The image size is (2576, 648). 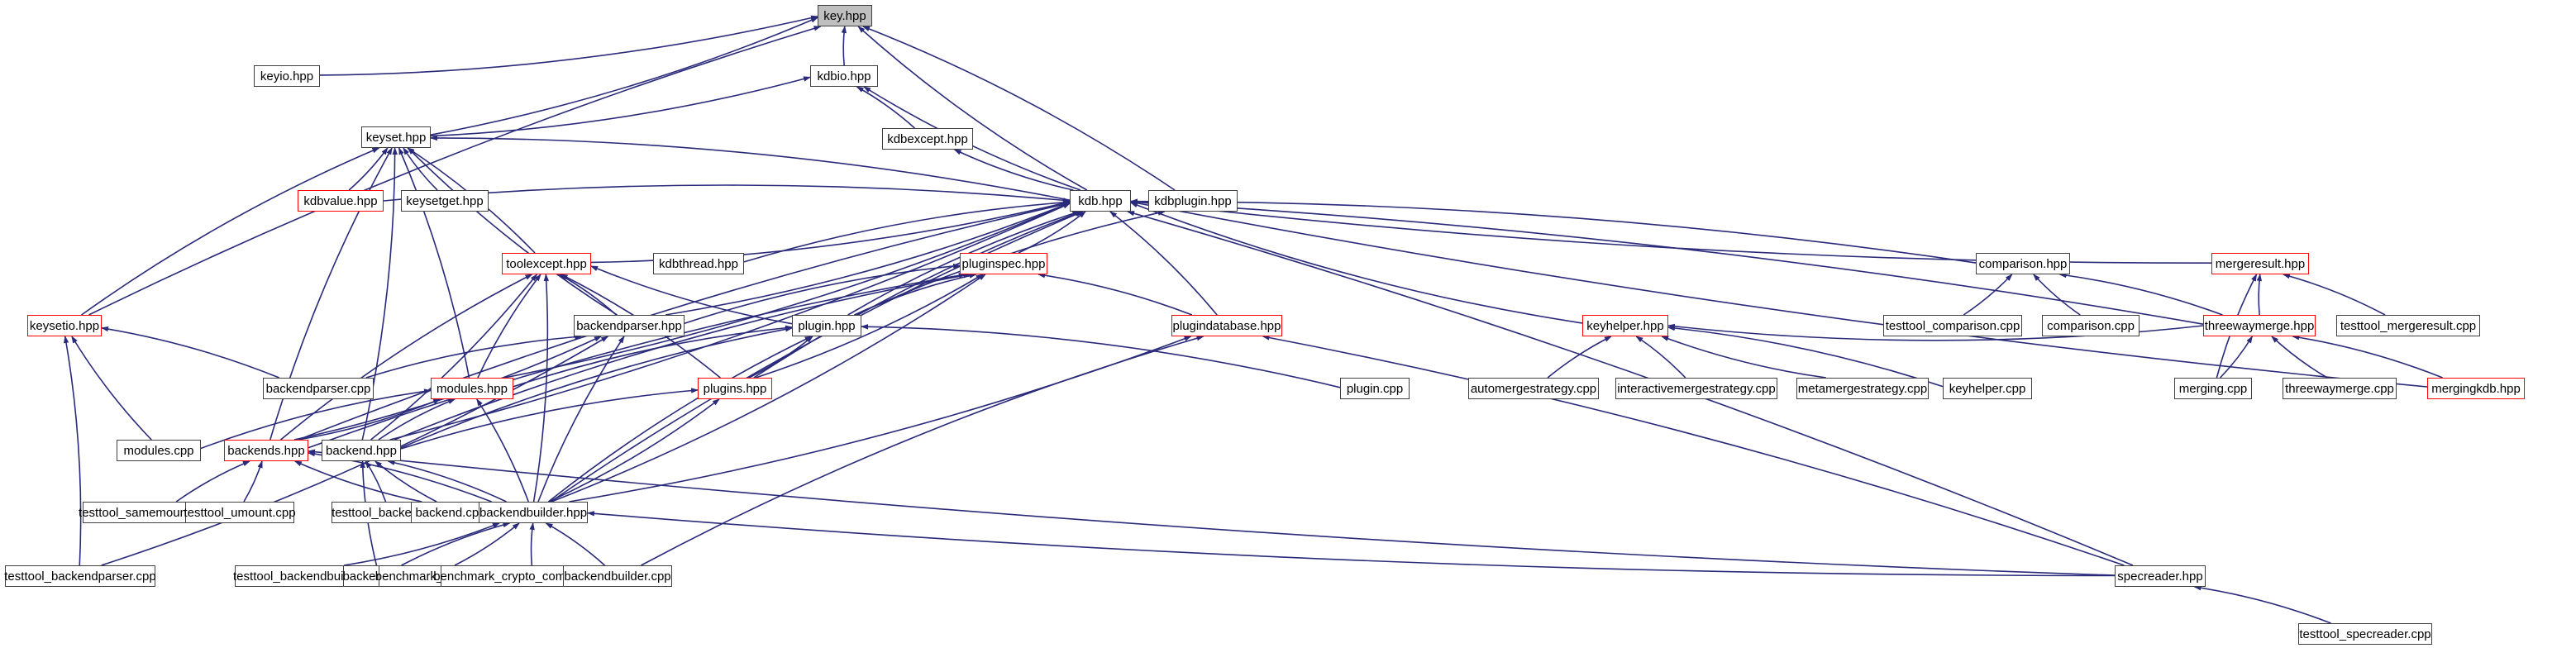 I want to click on graph-node-label: automergestrategy.cpp, so click(x=1533, y=389).